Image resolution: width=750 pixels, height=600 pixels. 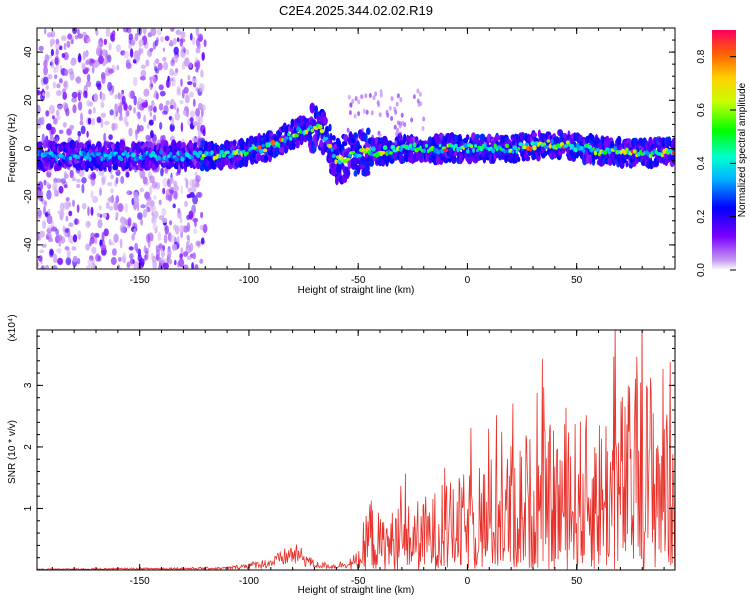 I want to click on y-tick-label: 2, so click(x=28, y=447).